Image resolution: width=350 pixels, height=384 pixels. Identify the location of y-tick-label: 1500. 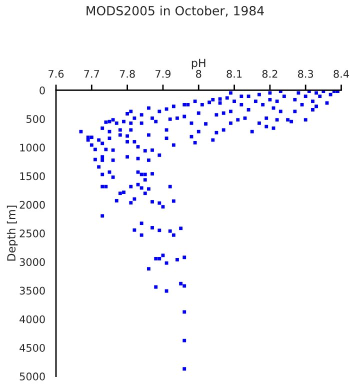
(32, 176).